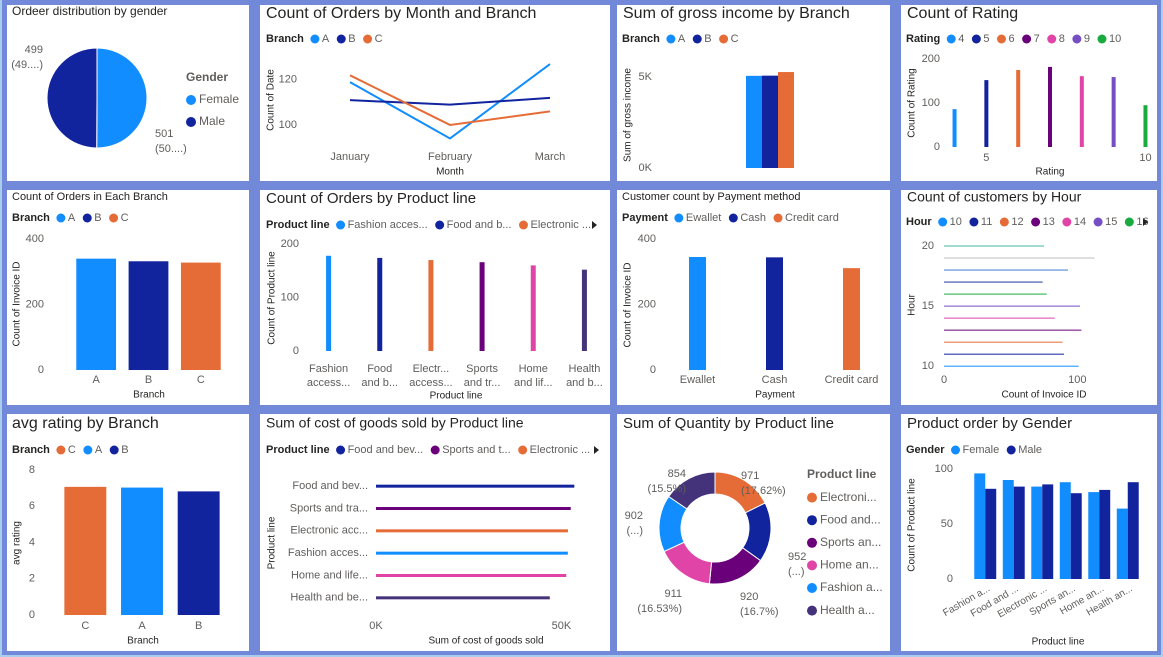 This screenshot has width=1163, height=657. I want to click on pie-slice, so click(122, 98).